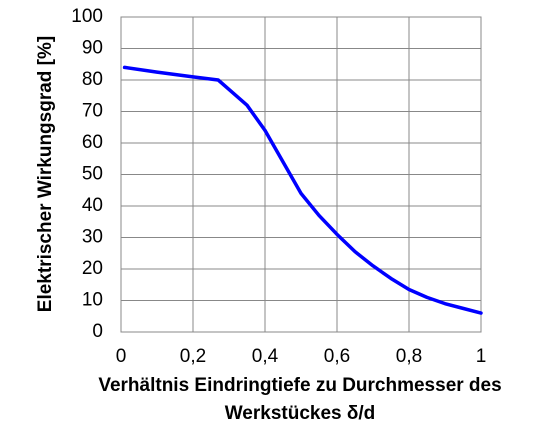 This screenshot has width=544, height=434. Describe the element at coordinates (409, 356) in the screenshot. I see `x-tick-label: 0,8` at that location.